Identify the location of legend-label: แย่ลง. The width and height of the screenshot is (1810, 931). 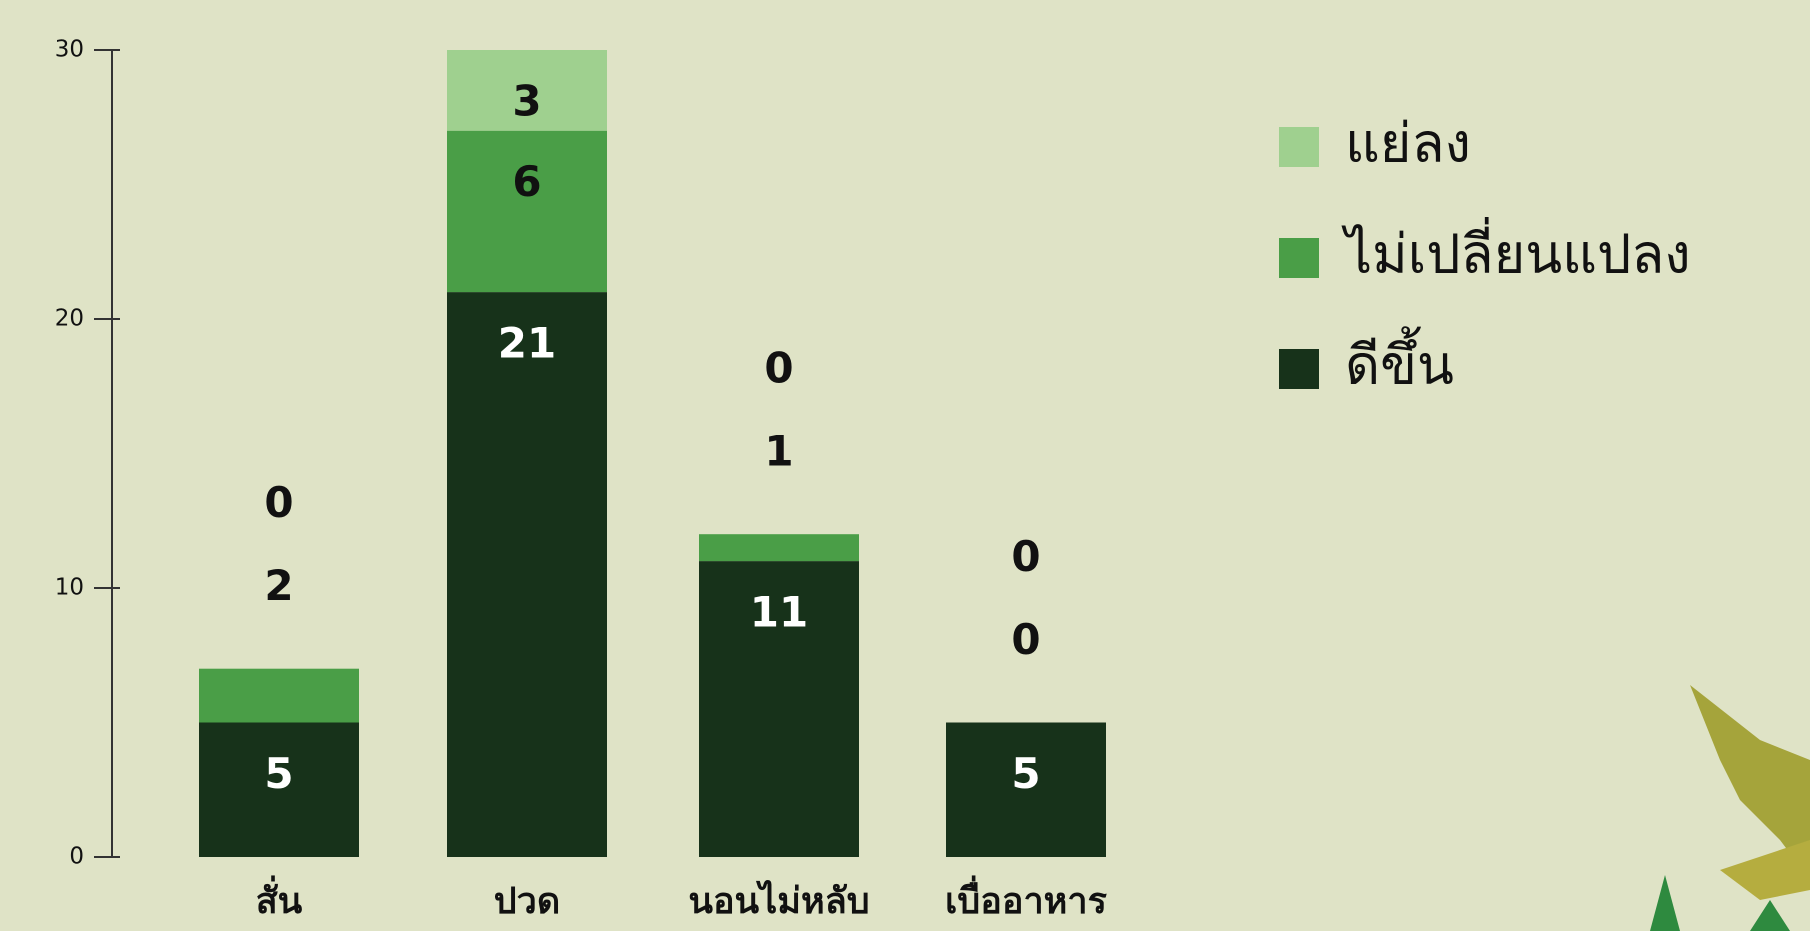
(1408, 143).